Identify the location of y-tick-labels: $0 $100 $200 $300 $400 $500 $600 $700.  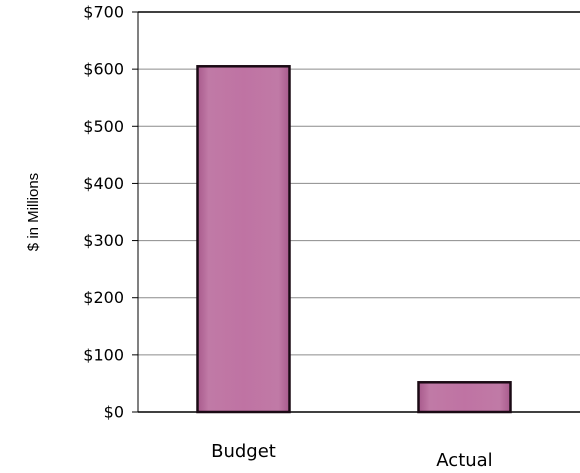
(103, 212).